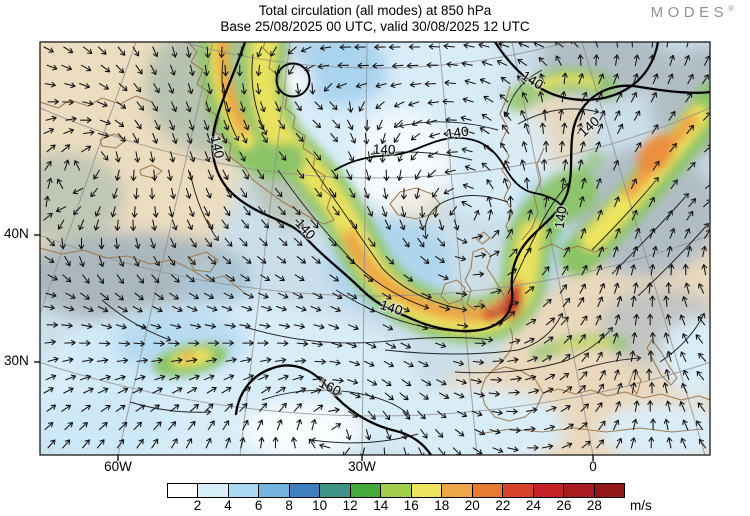 The height and width of the screenshot is (516, 750). I want to click on colorbar, so click(396, 490).